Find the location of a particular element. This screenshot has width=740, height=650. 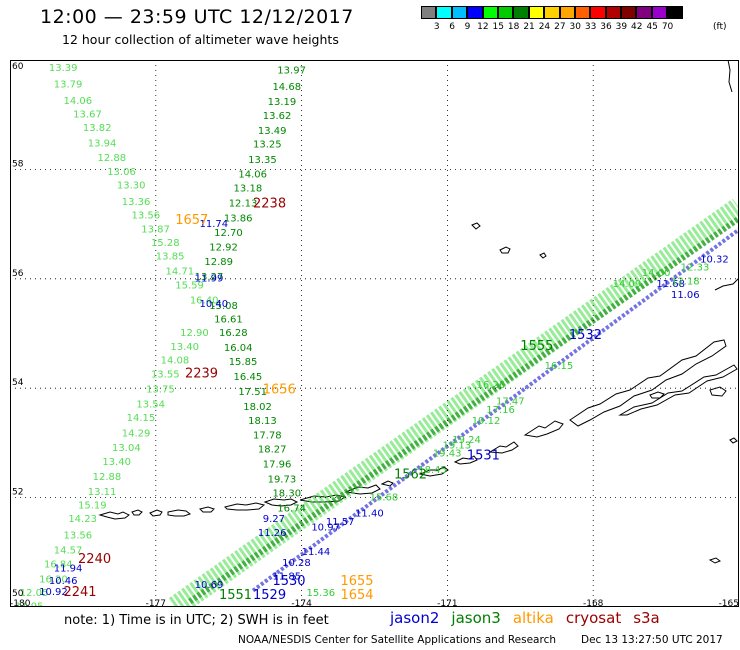

wave-height-value: 17.51 is located at coordinates (252, 392).